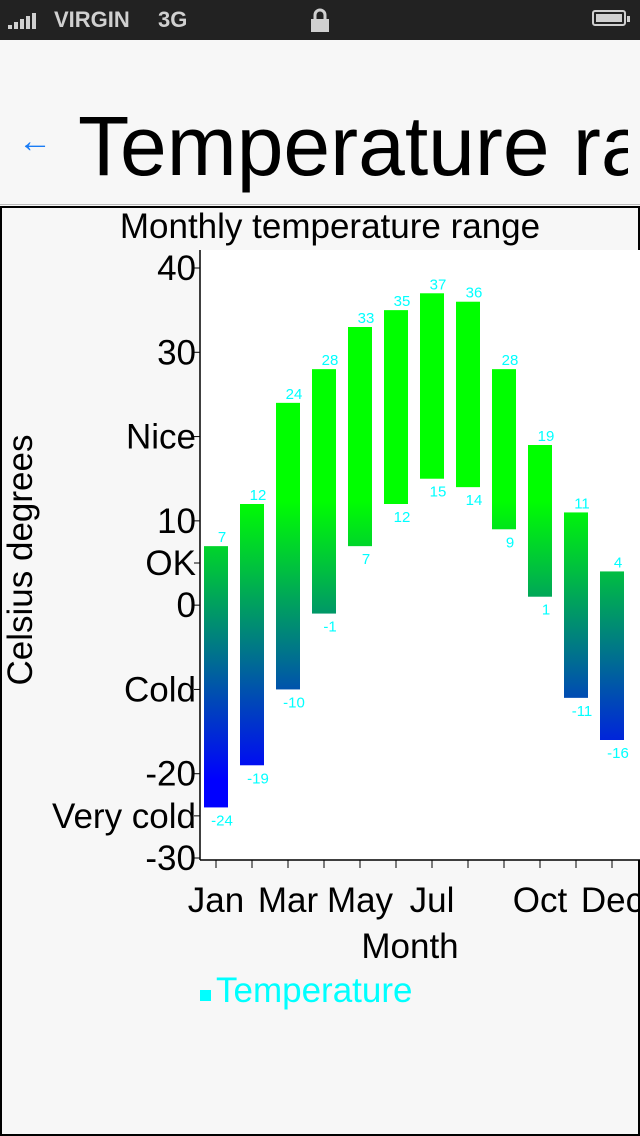 This screenshot has width=640, height=1136. Describe the element at coordinates (468, 394) in the screenshot. I see `bar-Aug` at that location.